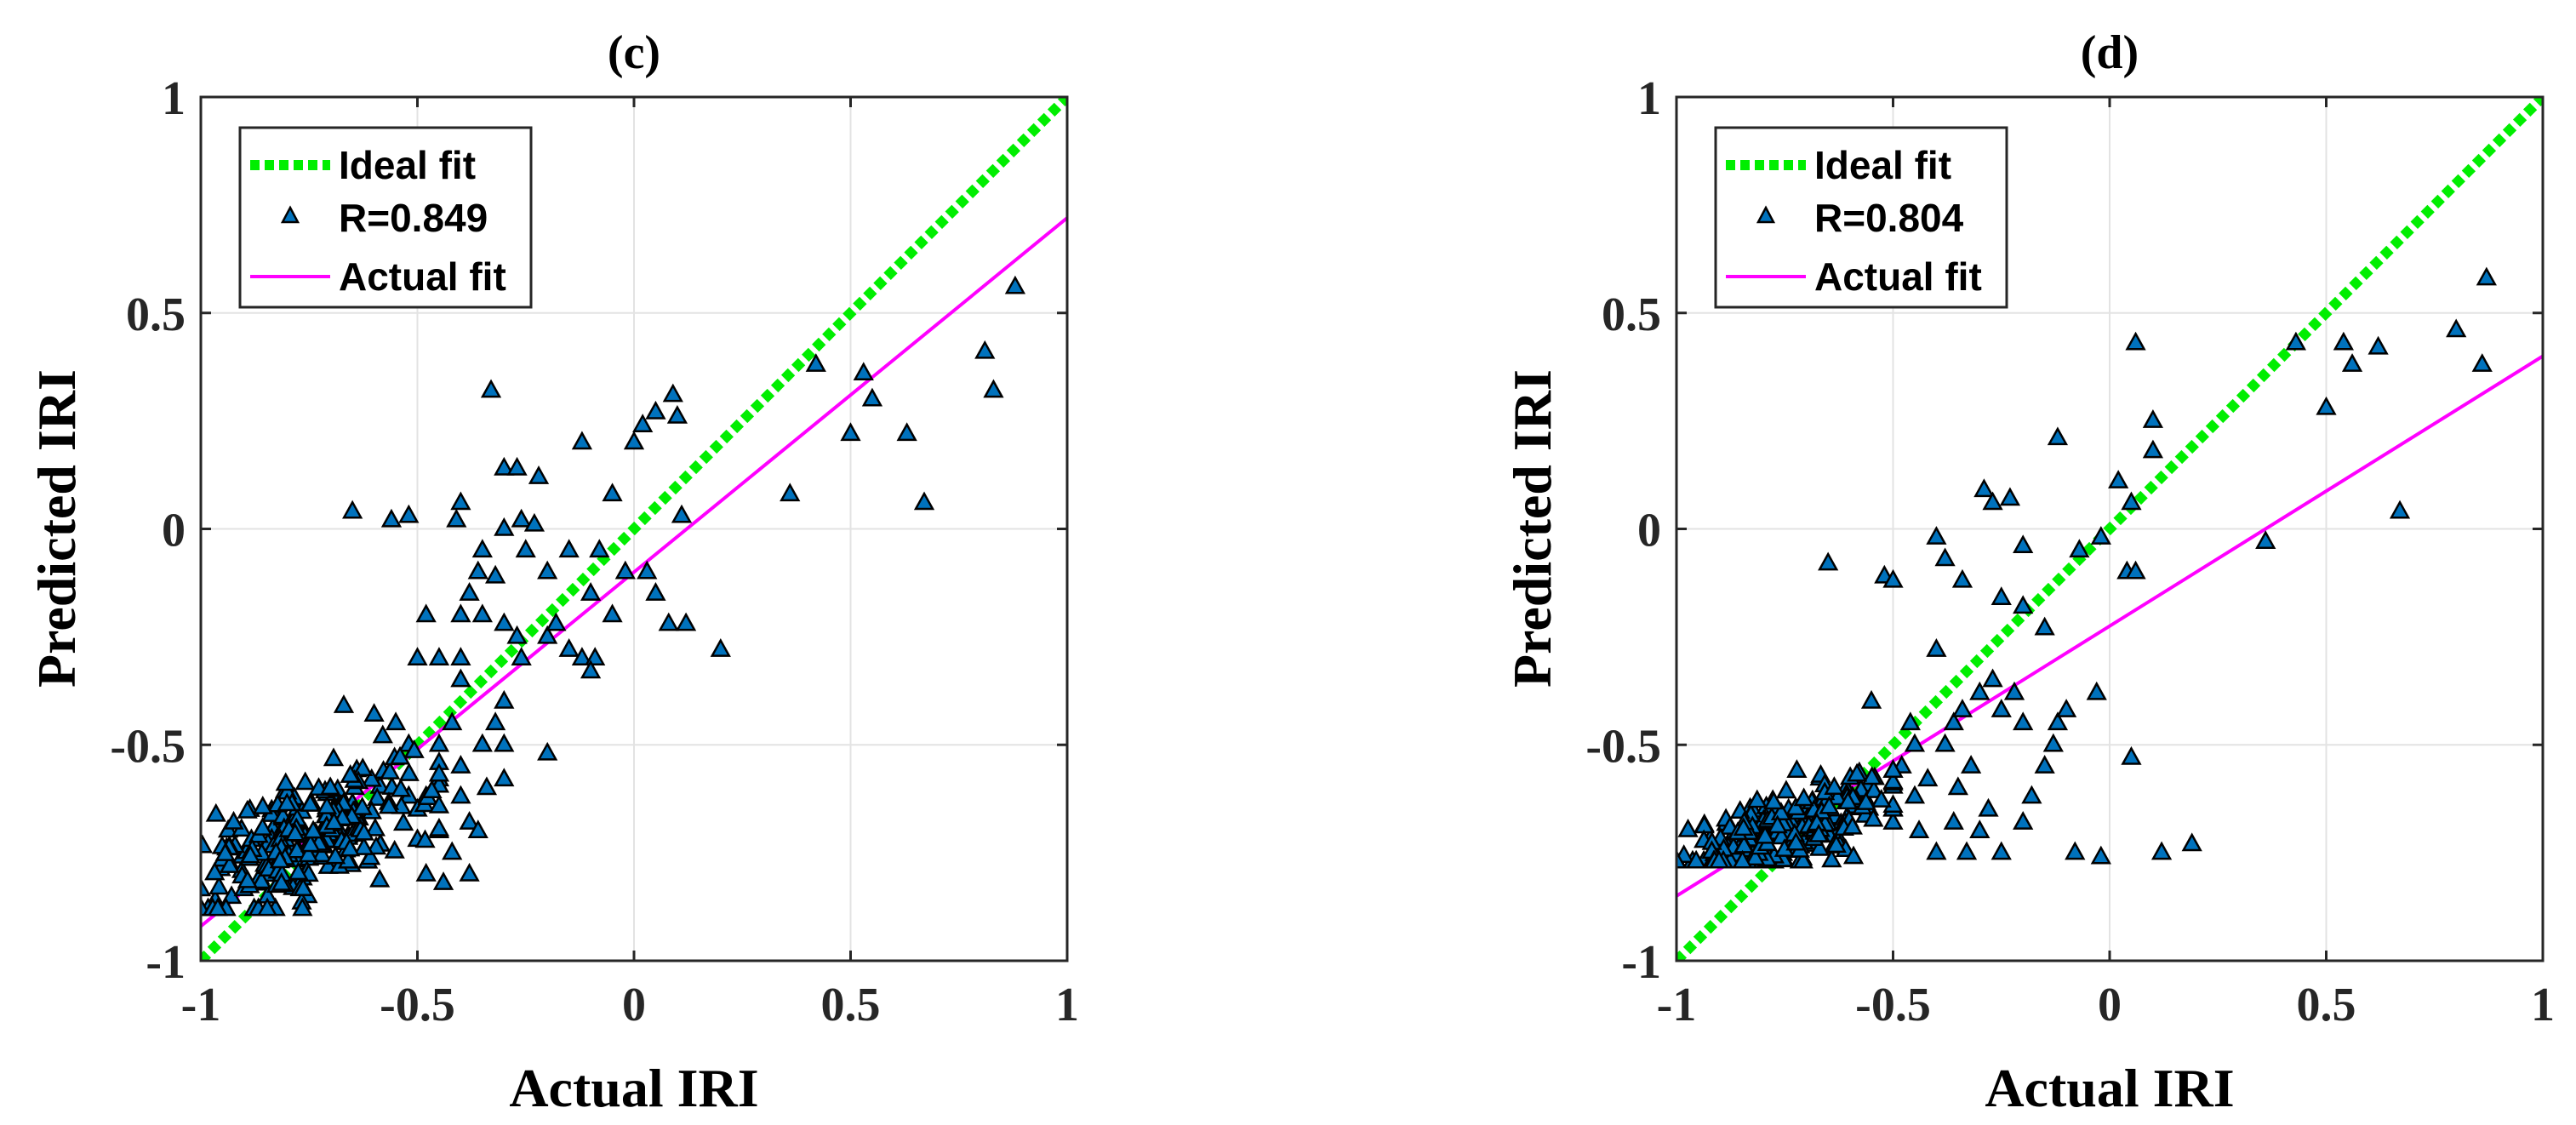  I want to click on chart-title: (c), so click(634, 53).